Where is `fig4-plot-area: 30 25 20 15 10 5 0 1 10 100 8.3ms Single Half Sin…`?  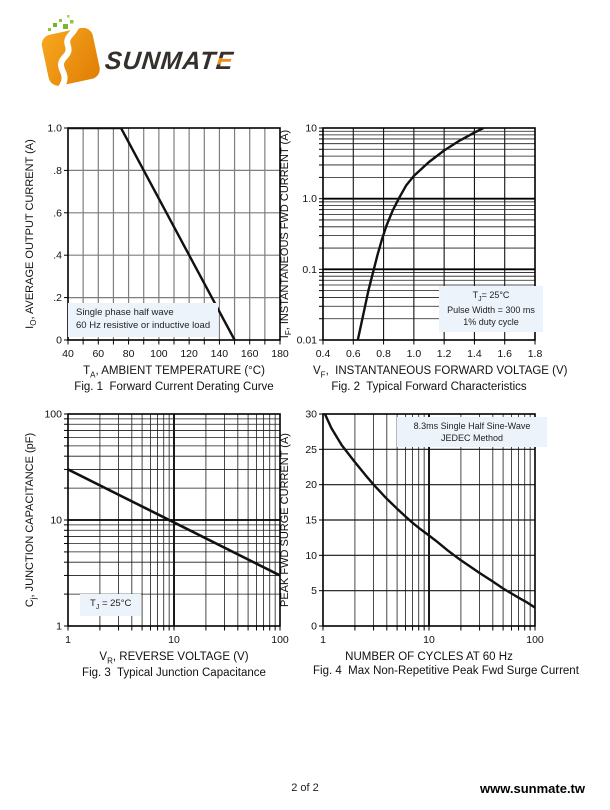
fig4-plot-area: 30 25 20 15 10 5 0 1 10 100 8.3ms Single Half Sin… is located at coordinates (419, 528).